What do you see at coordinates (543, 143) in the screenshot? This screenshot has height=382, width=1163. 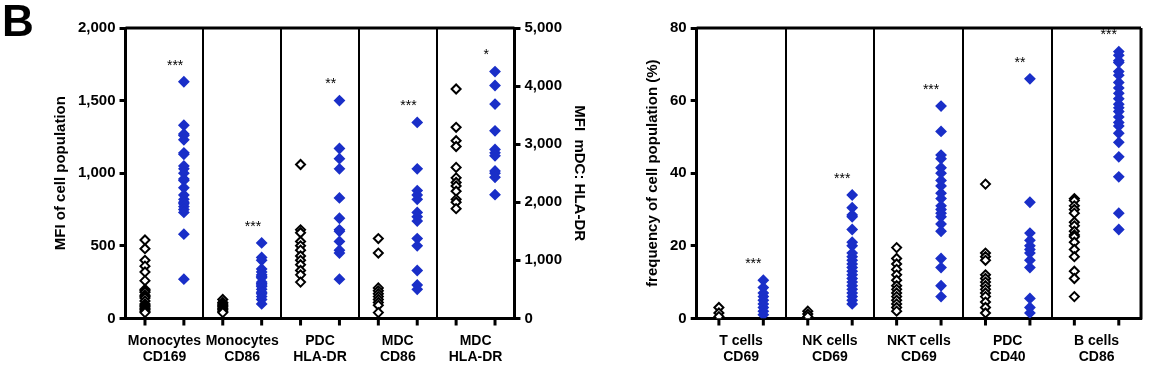 I see `y2-tick-label: 3,000` at bounding box center [543, 143].